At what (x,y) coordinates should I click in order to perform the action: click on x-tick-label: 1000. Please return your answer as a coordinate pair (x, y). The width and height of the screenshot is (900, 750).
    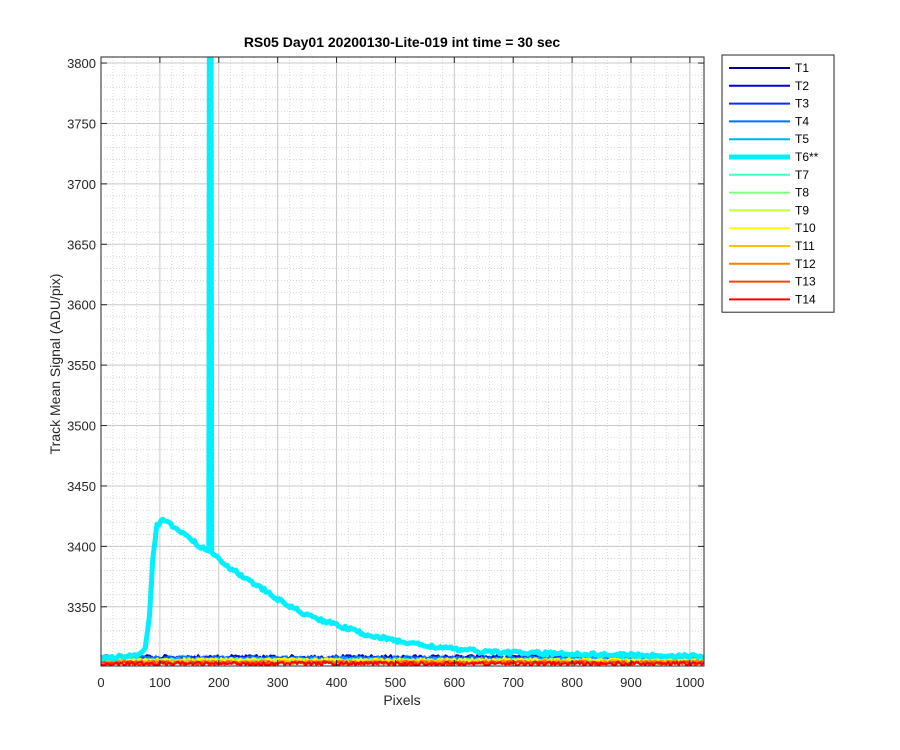
    Looking at the image, I should click on (689, 682).